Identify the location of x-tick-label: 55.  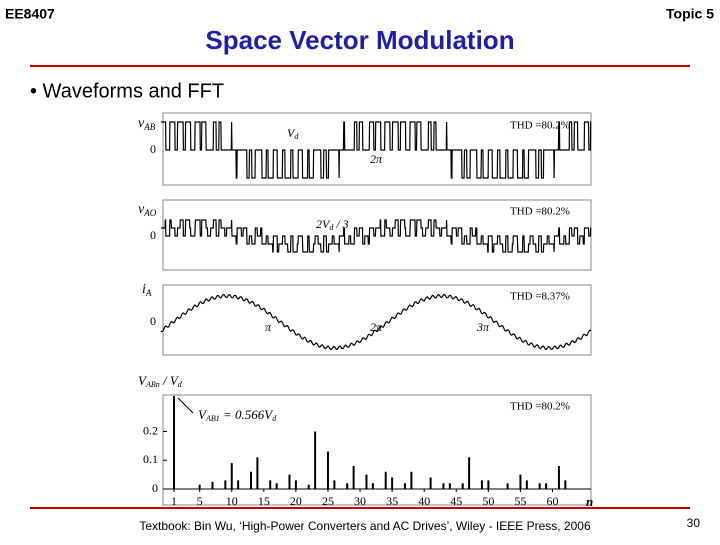
(520, 501).